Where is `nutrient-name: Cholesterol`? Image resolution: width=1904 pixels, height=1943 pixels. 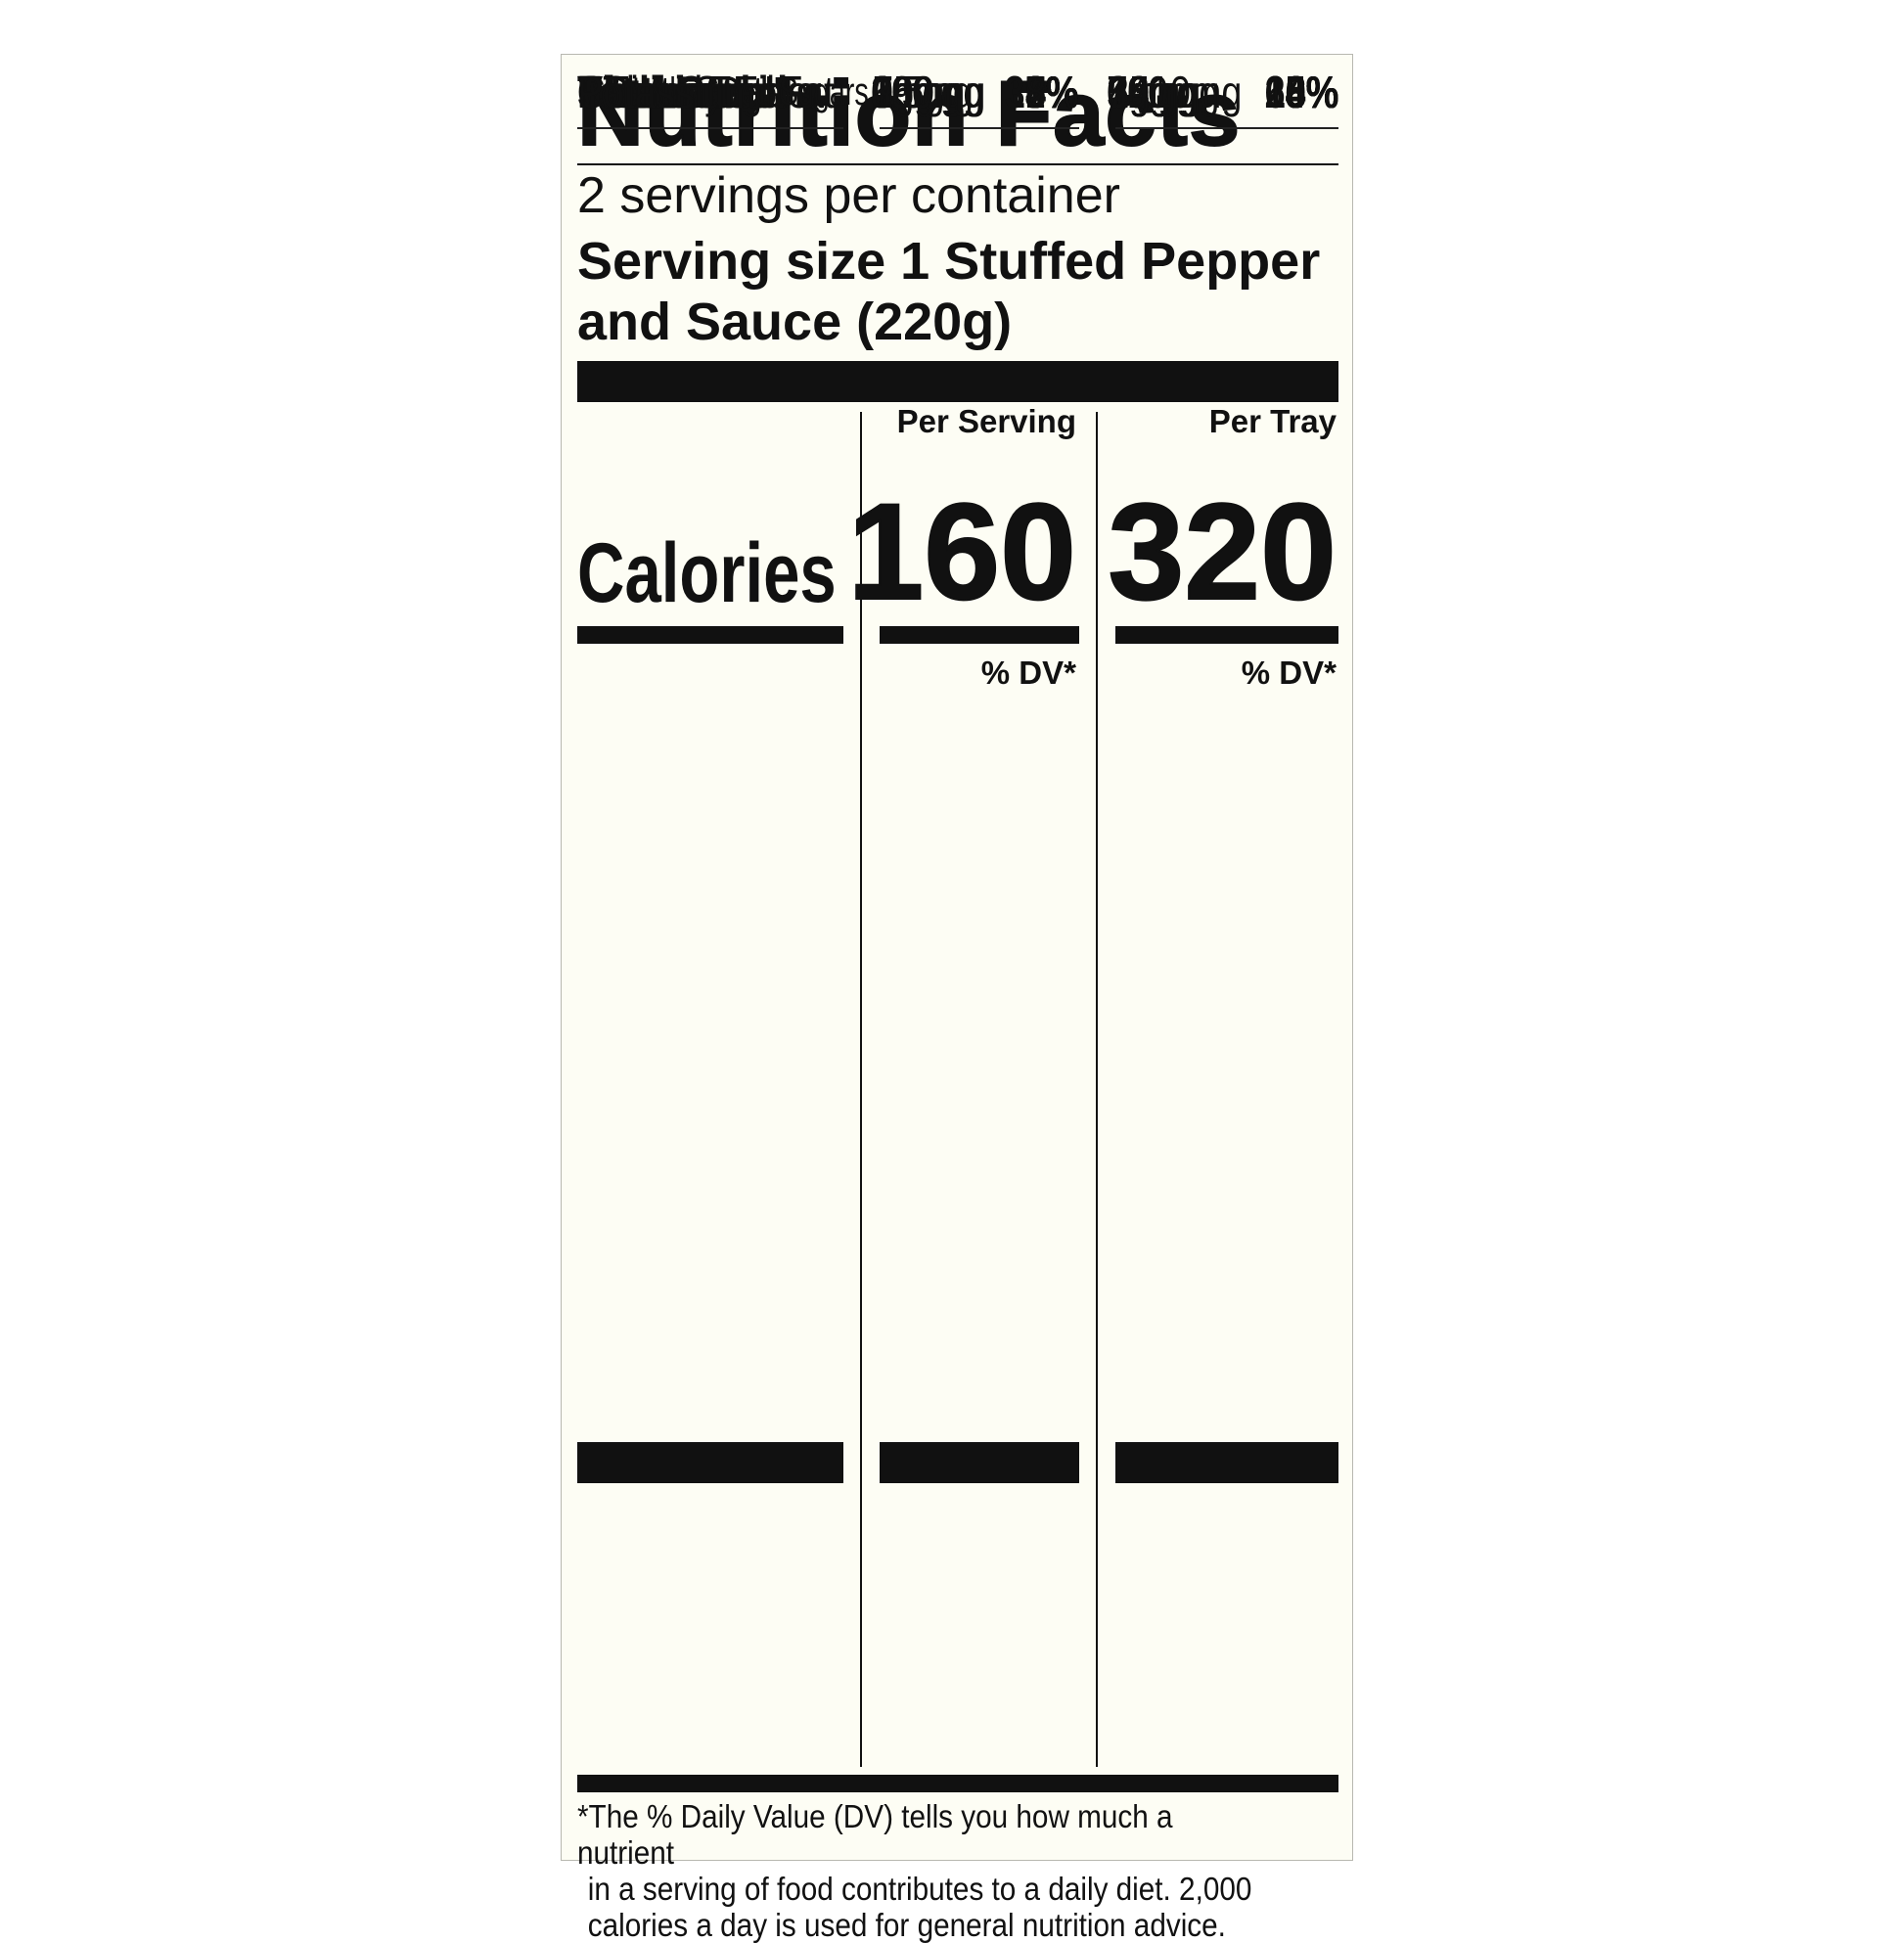 nutrient-name: Cholesterol is located at coordinates (683, 92).